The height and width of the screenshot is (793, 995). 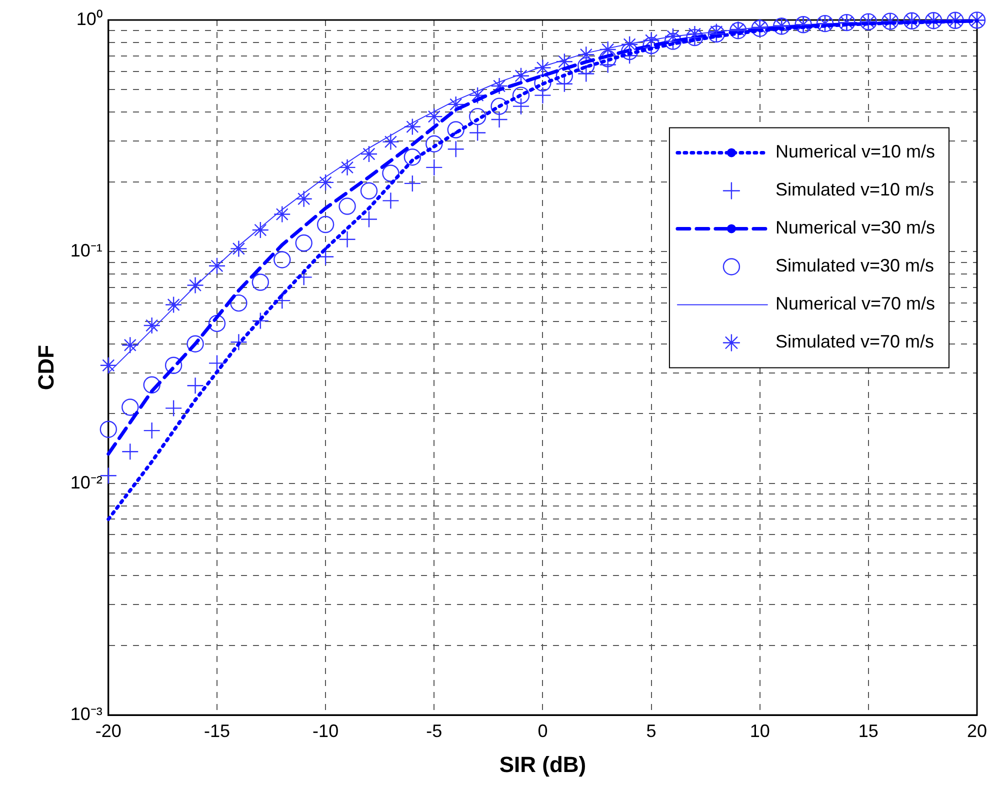 I want to click on x-tick-label: 10, so click(x=760, y=730).